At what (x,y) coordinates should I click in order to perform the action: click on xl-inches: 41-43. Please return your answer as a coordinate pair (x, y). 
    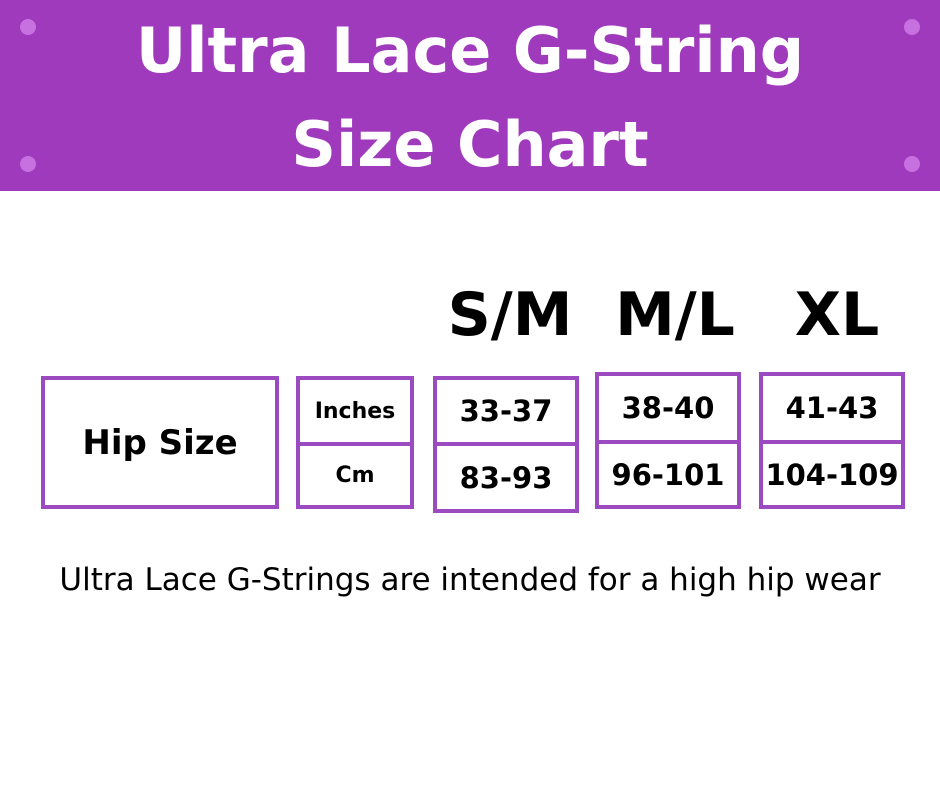
    Looking at the image, I should click on (832, 408).